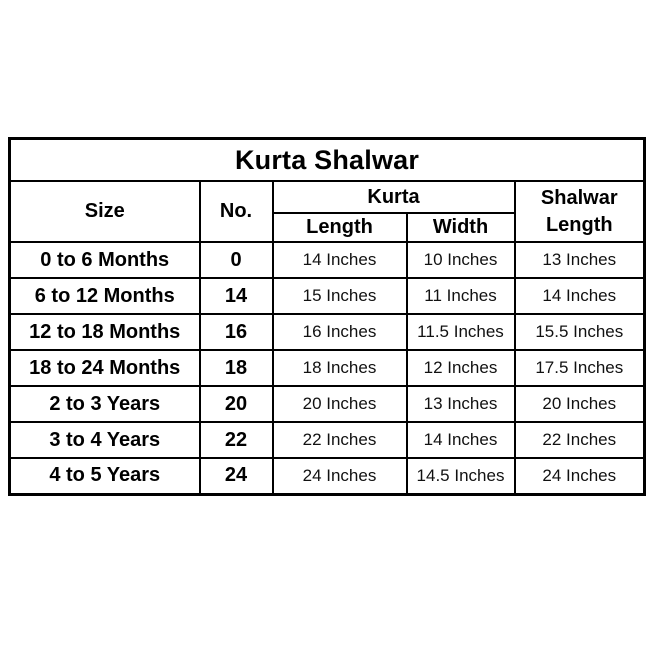 The height and width of the screenshot is (650, 650). What do you see at coordinates (579, 224) in the screenshot?
I see `header-shalwar-line2: Length` at bounding box center [579, 224].